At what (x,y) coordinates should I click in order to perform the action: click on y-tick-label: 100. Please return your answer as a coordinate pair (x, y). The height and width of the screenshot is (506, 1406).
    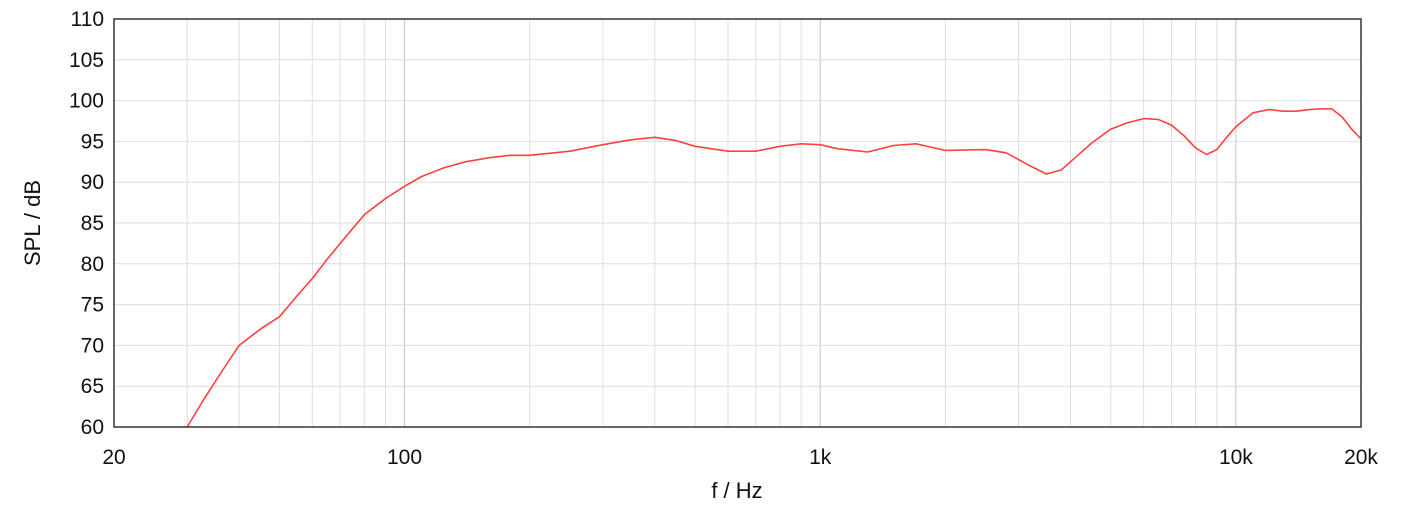
    Looking at the image, I should click on (86, 101).